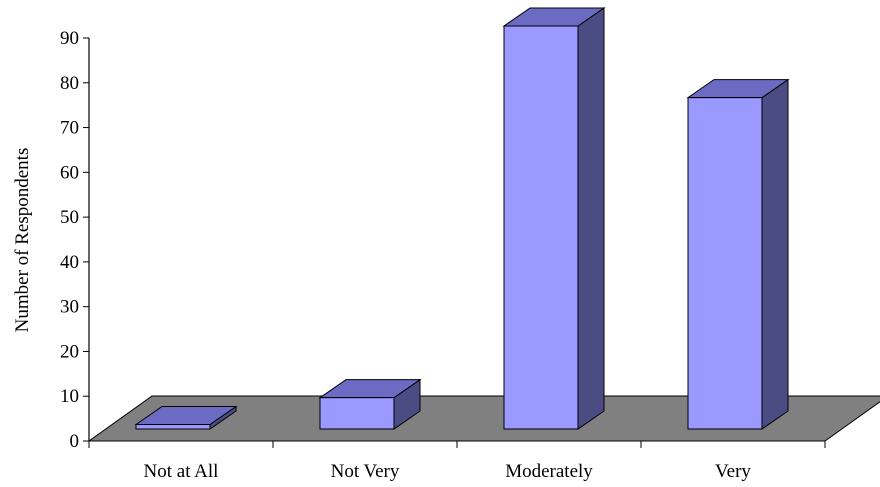 The image size is (880, 487). What do you see at coordinates (549, 471) in the screenshot?
I see `x-category-label: Moderately` at bounding box center [549, 471].